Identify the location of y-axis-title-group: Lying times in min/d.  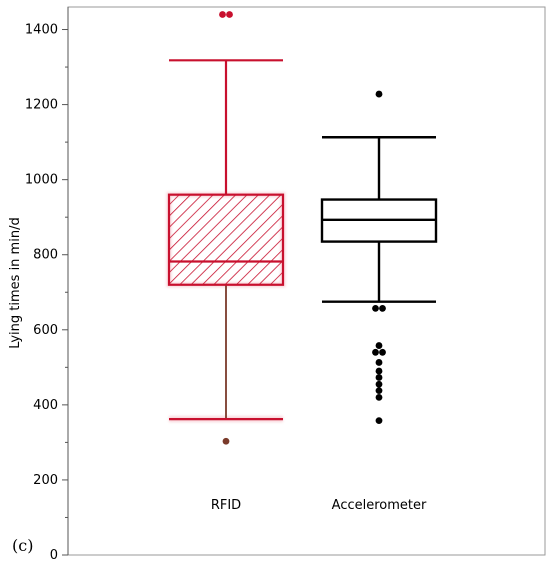
(15, 282).